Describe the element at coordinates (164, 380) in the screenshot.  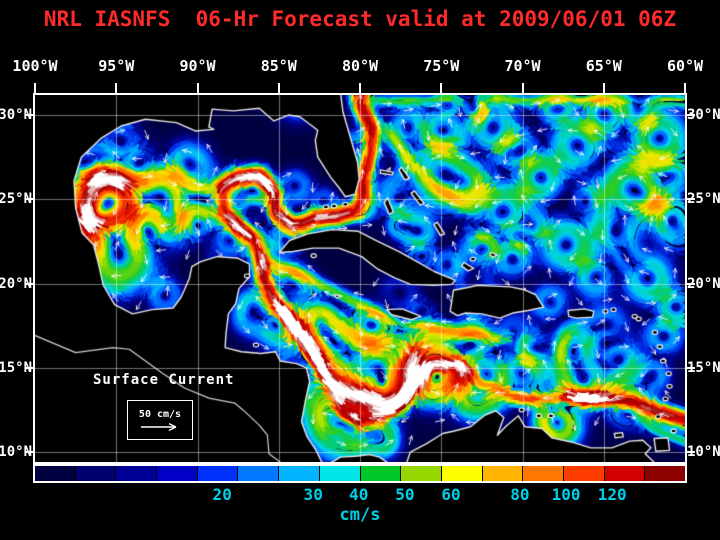
I see `surface-current-annotation: Surface Current` at that location.